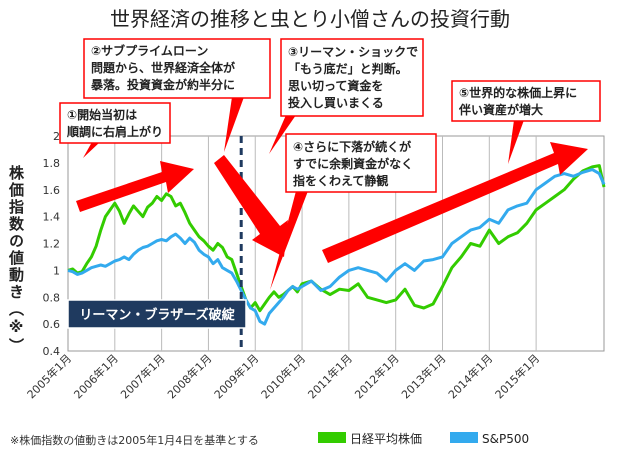 This screenshot has width=620, height=455. I want to click on callout-2: ②サブプライムローン 問題から、世界経済全体が 暴落。投資資金が約半分に, so click(177, 95).